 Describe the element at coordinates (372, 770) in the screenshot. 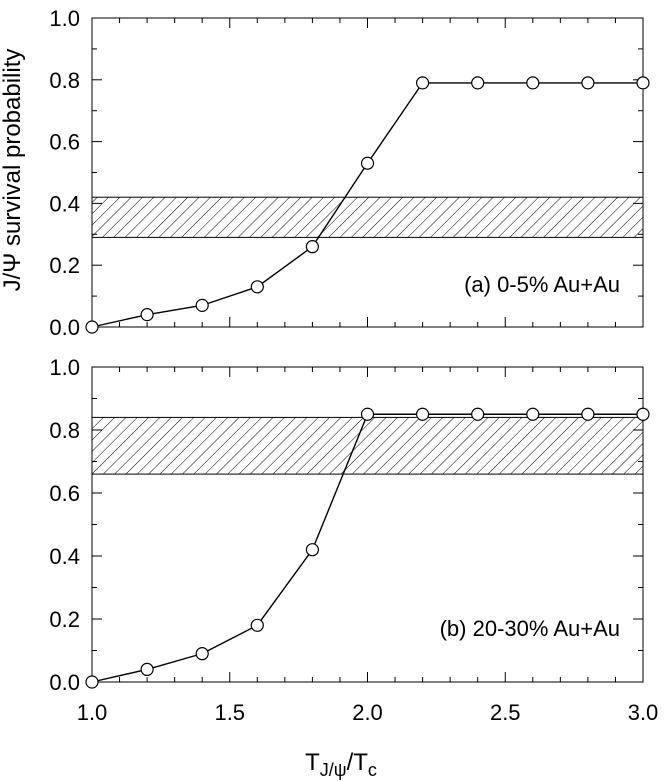

I see `x-axis-title-sub2: c` at that location.